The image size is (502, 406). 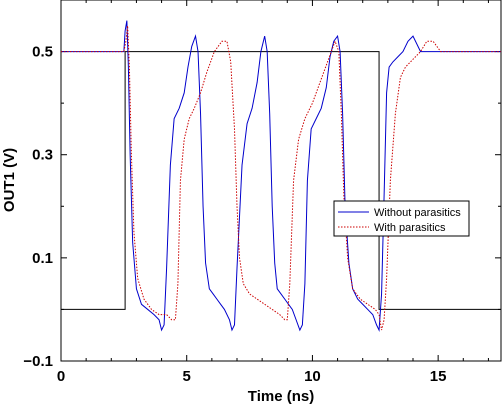 I want to click on x-tick-label: 15, so click(x=438, y=376).